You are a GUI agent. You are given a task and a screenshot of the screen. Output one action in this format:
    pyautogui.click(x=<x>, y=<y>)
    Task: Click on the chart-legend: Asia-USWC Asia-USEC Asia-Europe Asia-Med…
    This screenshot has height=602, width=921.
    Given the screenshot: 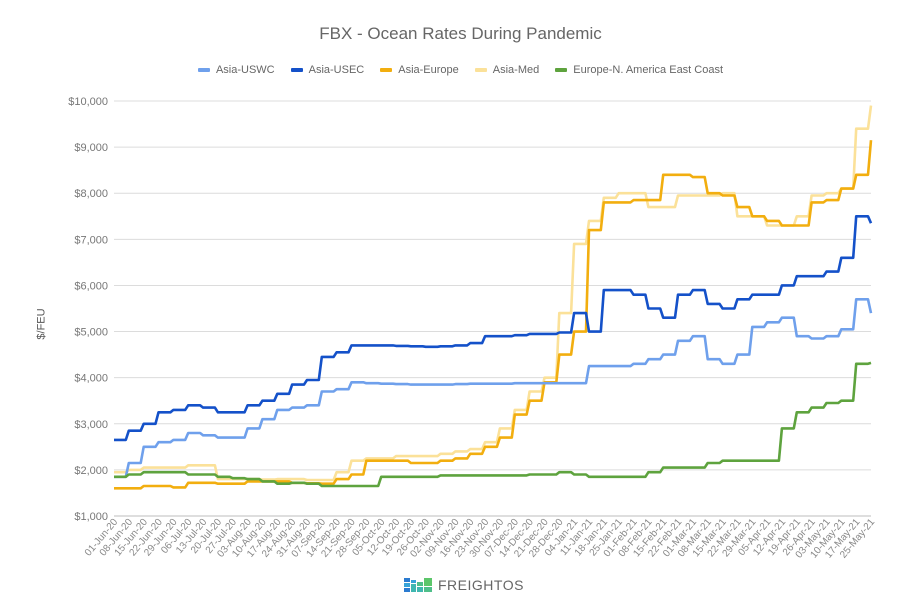 What is the action you would take?
    pyautogui.click(x=460, y=70)
    